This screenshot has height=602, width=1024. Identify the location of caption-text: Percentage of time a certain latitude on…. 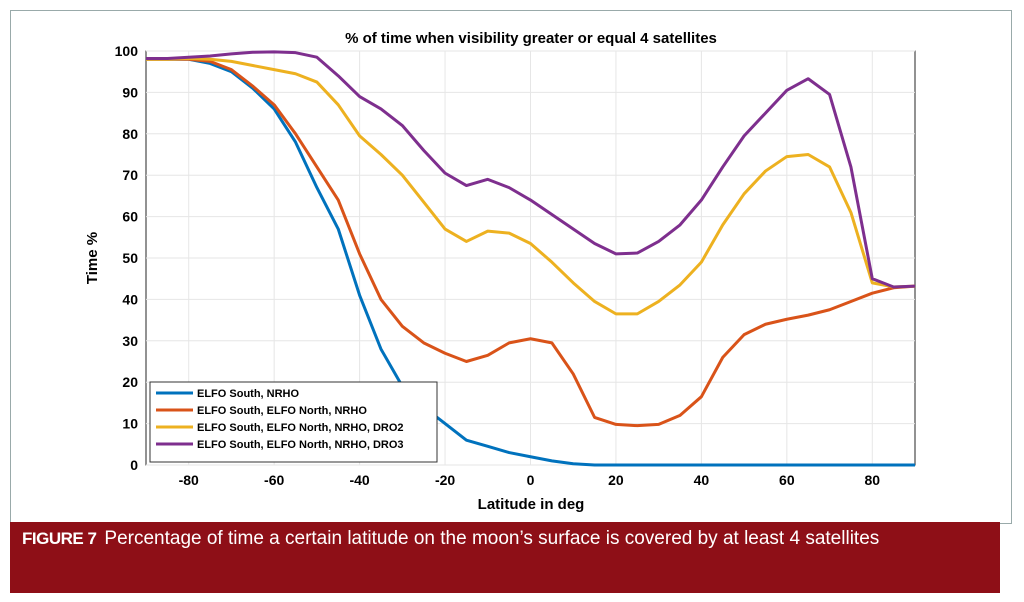
(492, 538).